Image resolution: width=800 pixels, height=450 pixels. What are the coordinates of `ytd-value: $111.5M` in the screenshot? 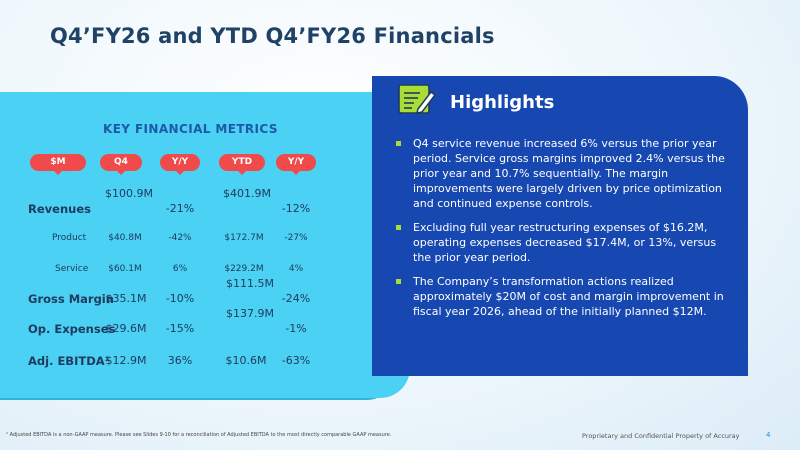 It's located at (250, 283).